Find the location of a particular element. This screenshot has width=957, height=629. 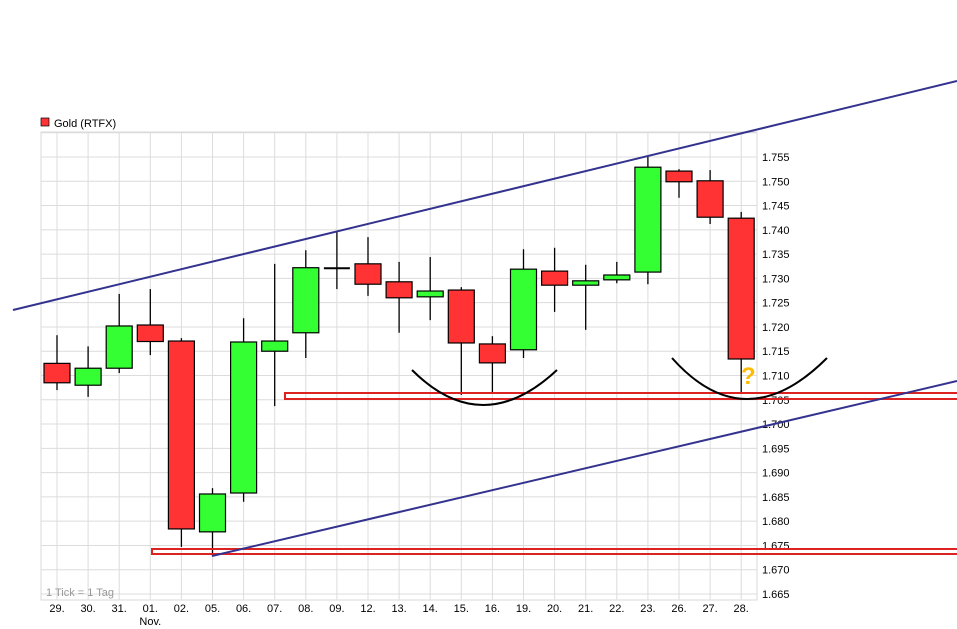

x-tick-label: 29. is located at coordinates (56, 609).